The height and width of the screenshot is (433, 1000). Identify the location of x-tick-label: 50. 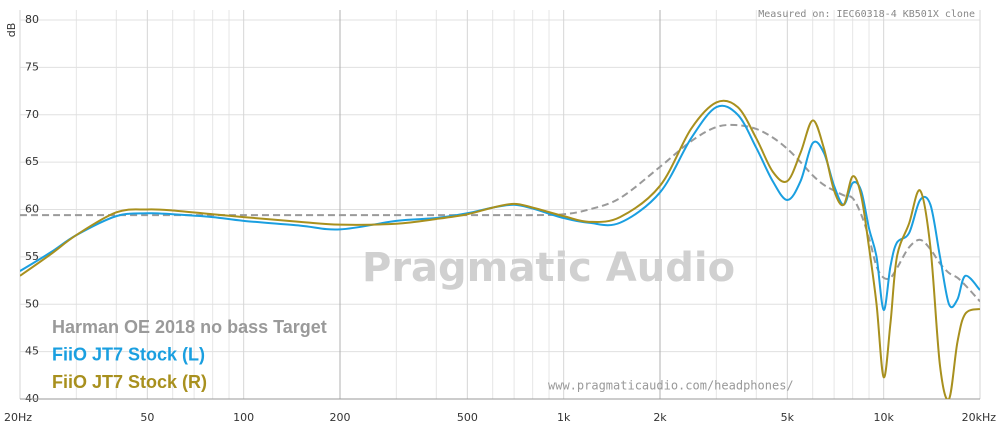
(147, 417).